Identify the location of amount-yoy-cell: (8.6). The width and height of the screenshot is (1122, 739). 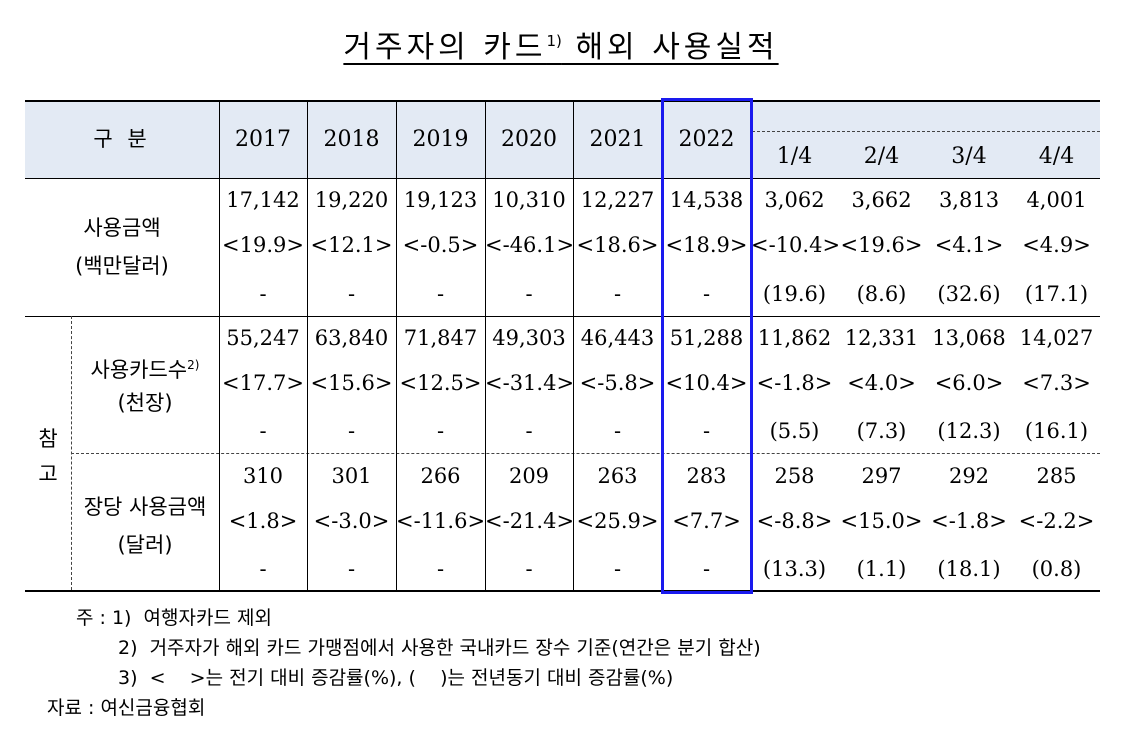
(881, 294).